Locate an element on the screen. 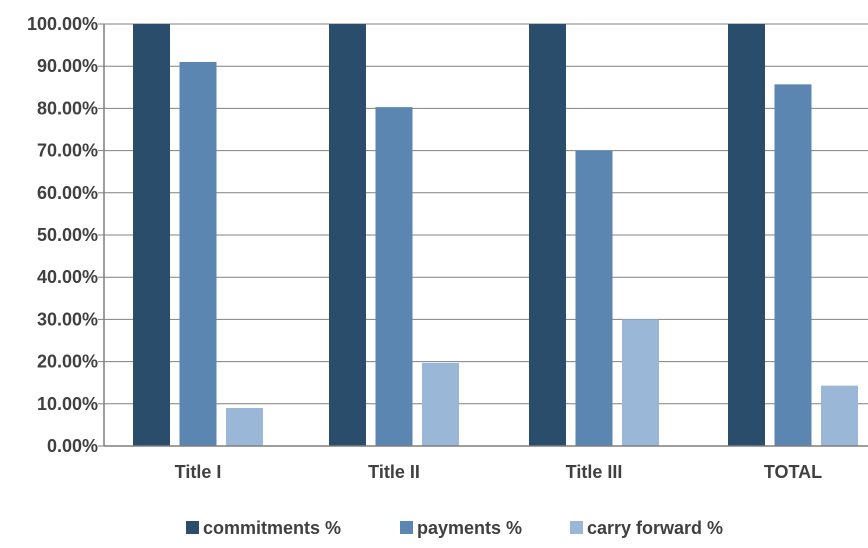  y-tick-label: 50.00% is located at coordinates (67, 235).